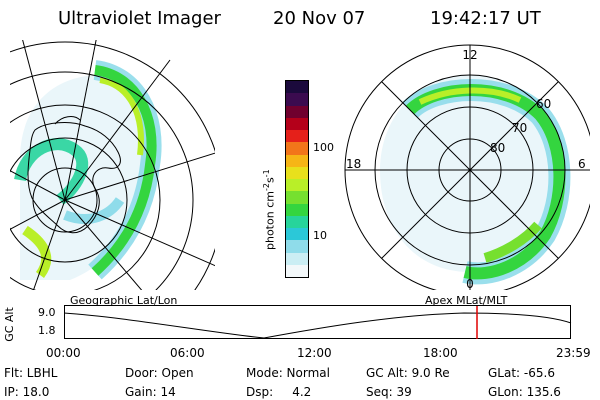 The width and height of the screenshot is (600, 400). What do you see at coordinates (408, 373) in the screenshot?
I see `gc-alt-value: GC Alt: 9.0 Re` at bounding box center [408, 373].